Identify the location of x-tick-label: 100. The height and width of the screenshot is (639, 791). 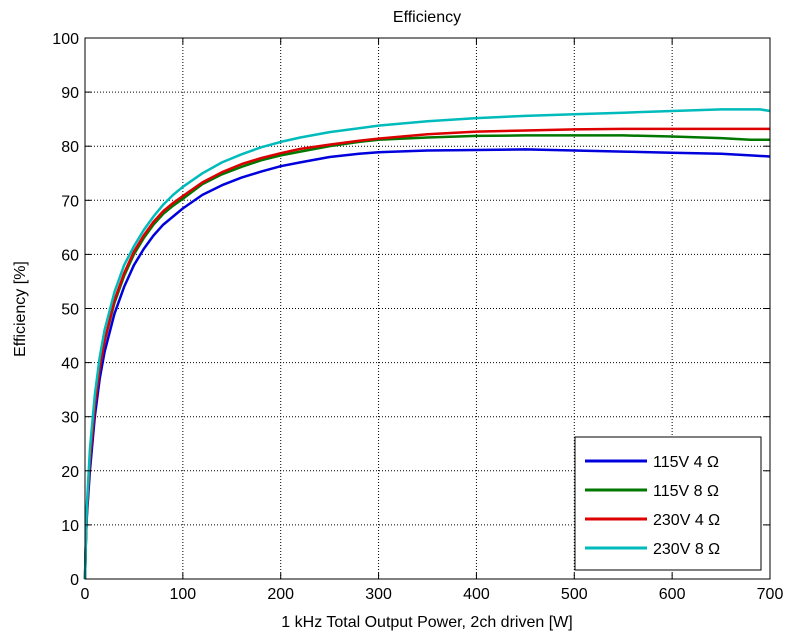
(183, 594).